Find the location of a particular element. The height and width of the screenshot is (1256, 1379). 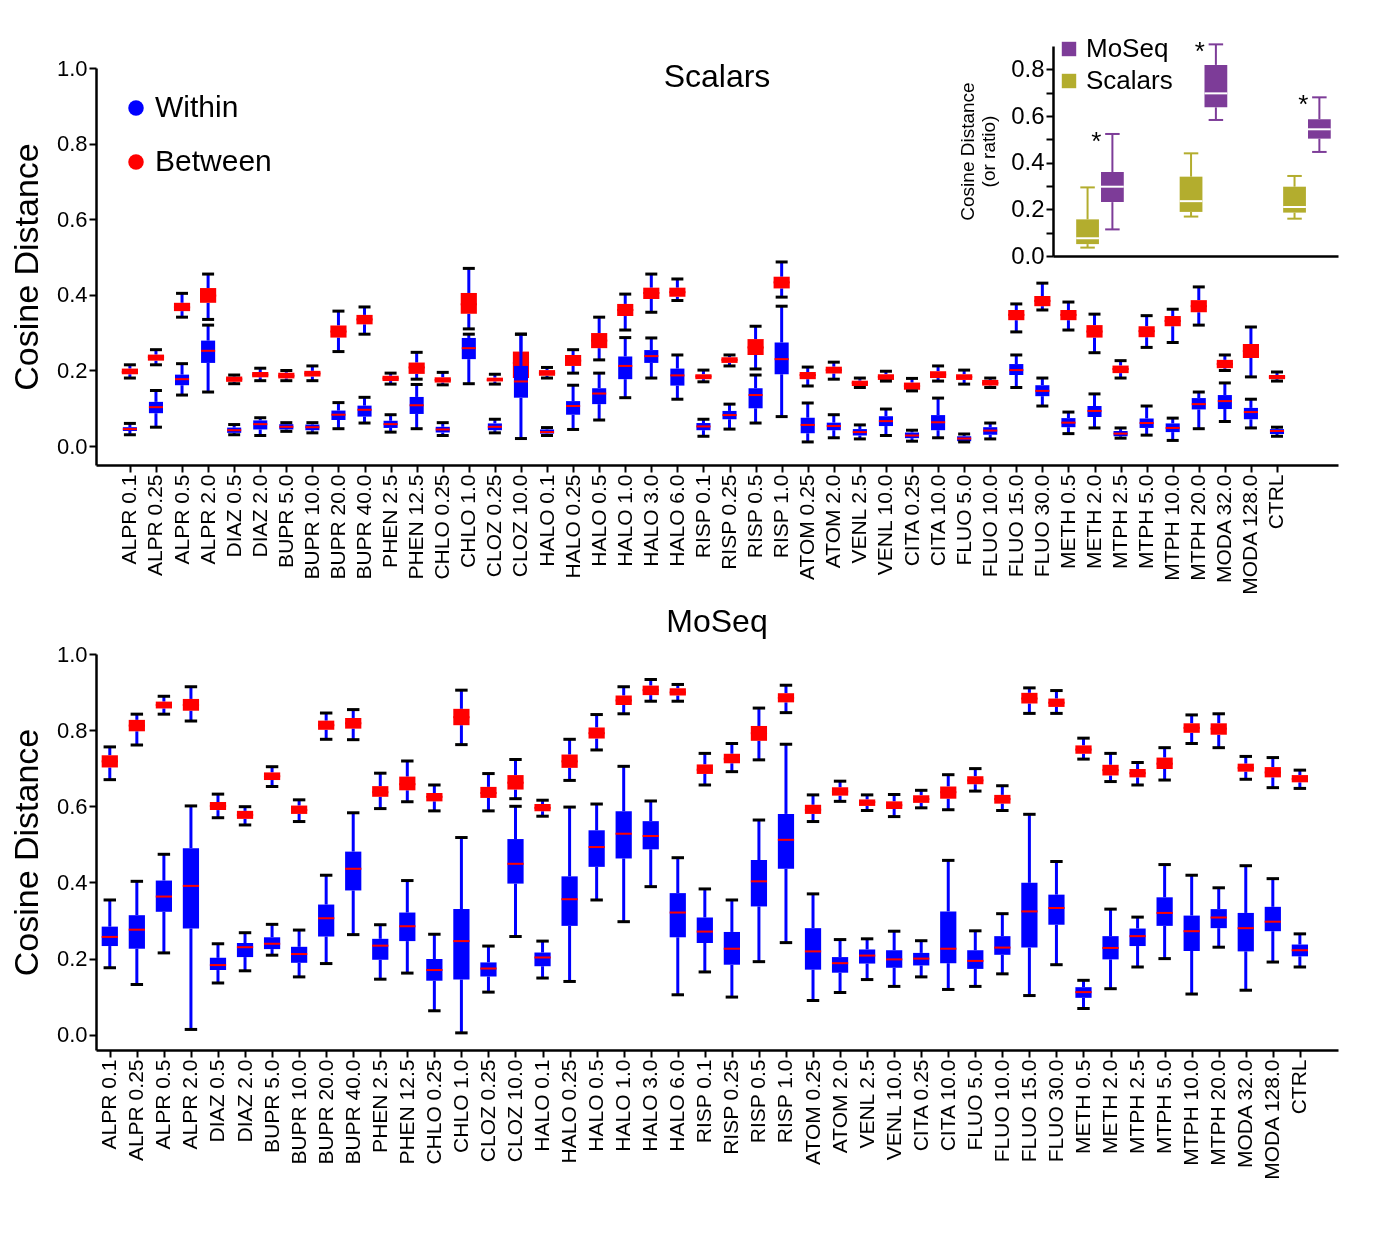

x-tick-label: ATOM 2.0 is located at coordinates (833, 521).